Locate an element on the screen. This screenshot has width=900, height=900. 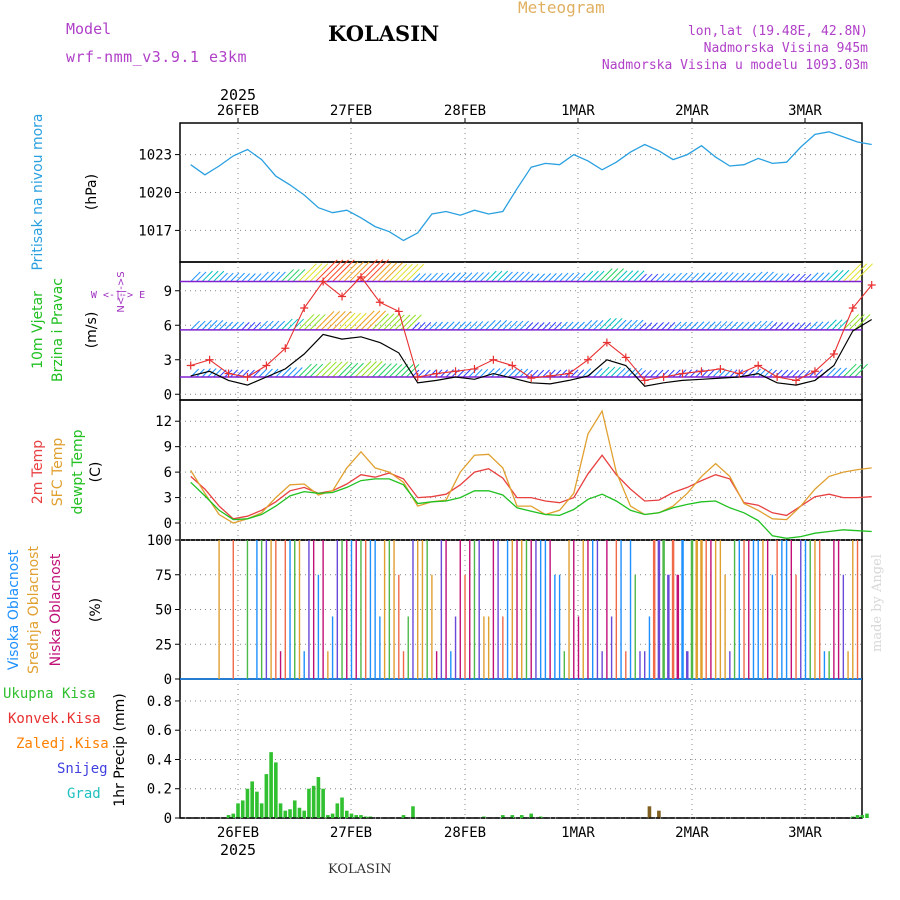
pressure-line is located at coordinates (531, 186).